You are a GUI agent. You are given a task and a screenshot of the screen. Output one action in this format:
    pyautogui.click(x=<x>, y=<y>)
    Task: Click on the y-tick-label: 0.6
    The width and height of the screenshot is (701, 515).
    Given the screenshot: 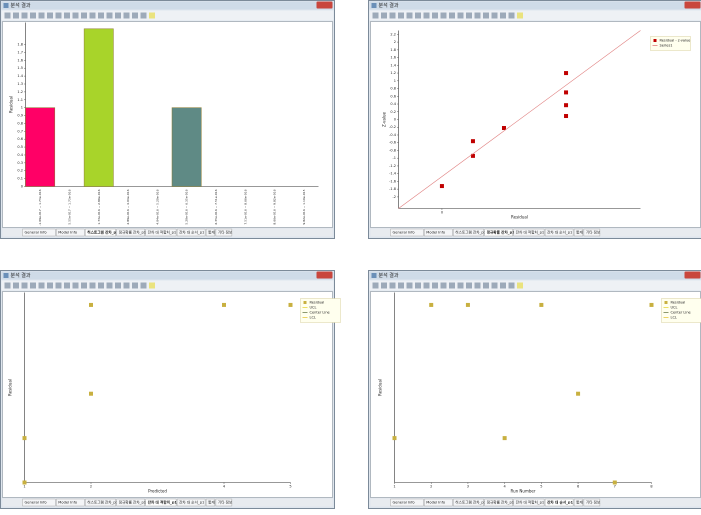 What is the action you would take?
    pyautogui.click(x=20, y=139)
    